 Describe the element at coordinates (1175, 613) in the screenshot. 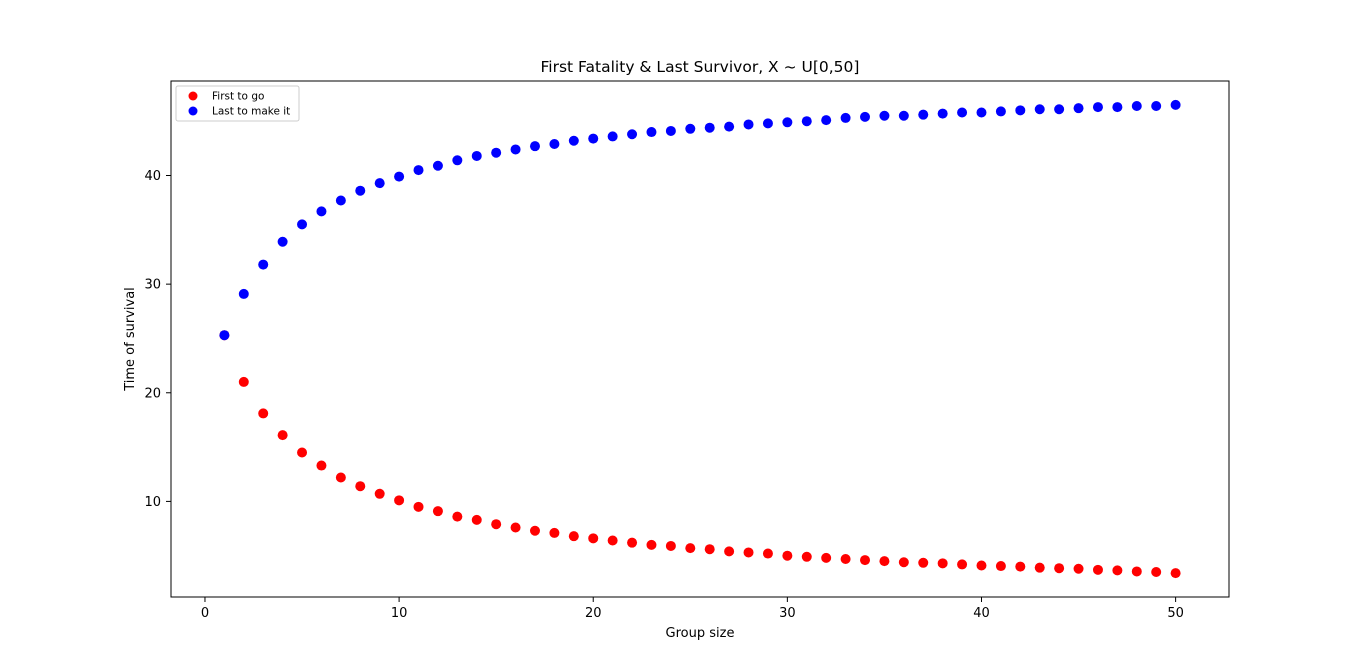

I see `x-tick-label: 50` at that location.